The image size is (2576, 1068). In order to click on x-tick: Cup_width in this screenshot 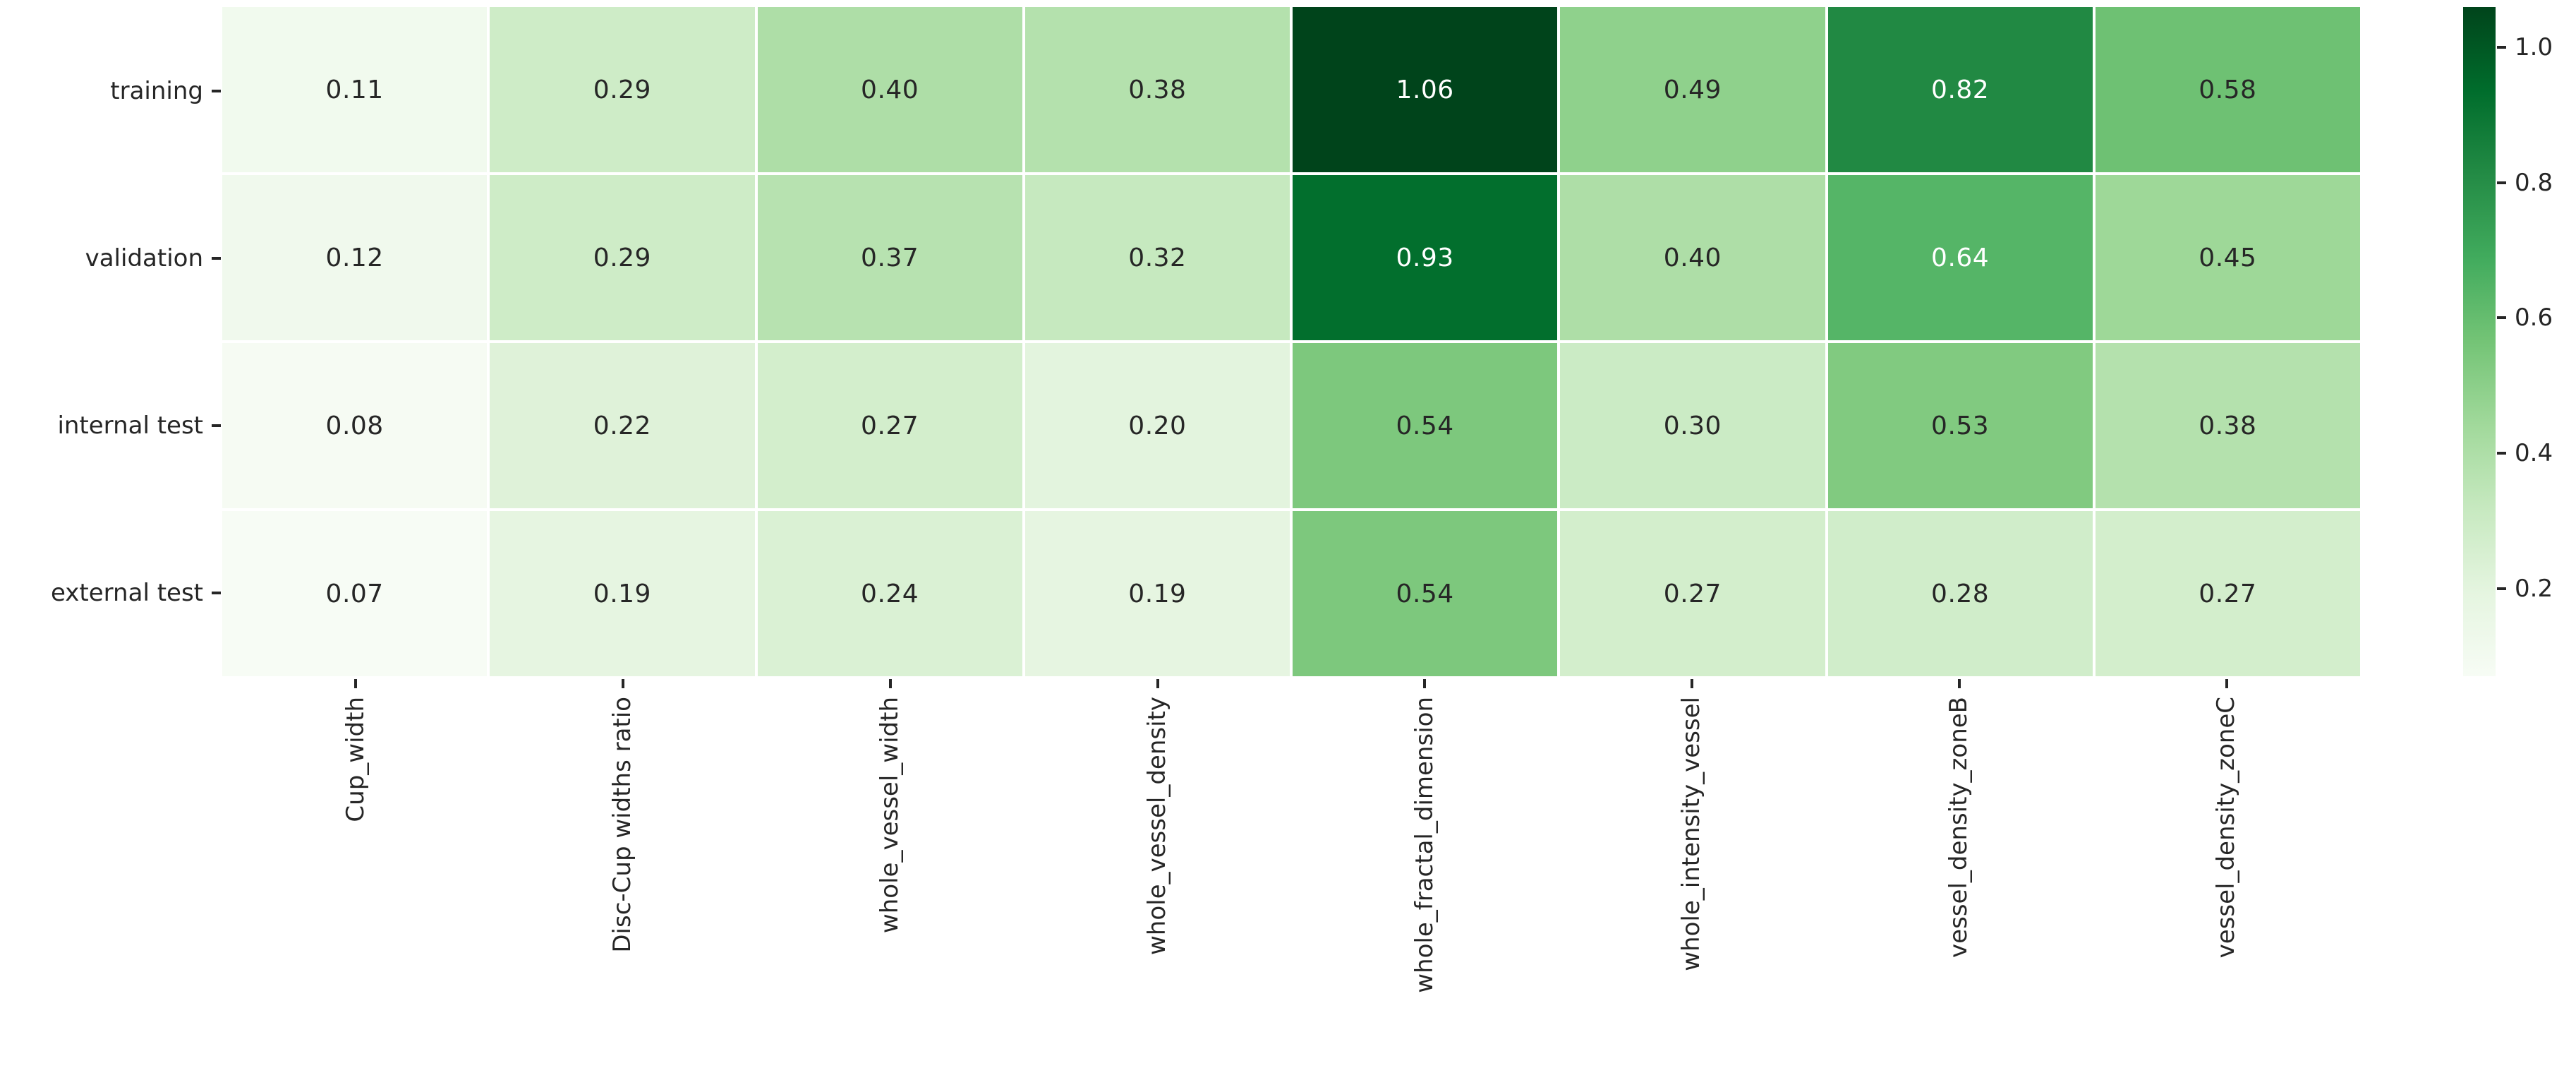, I will do `click(356, 836)`.